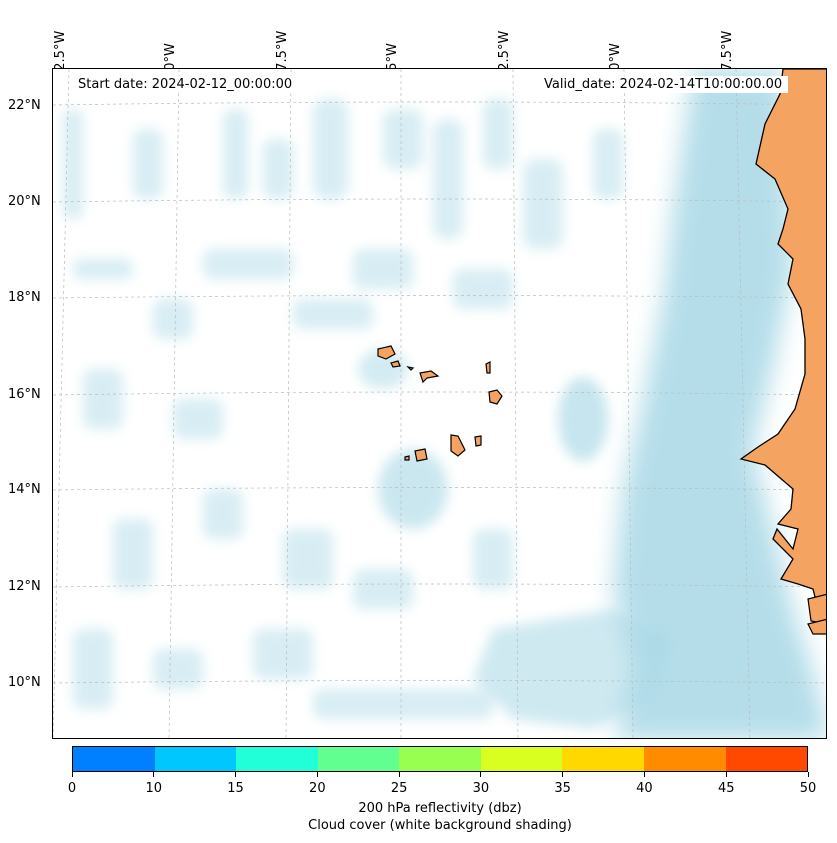 This screenshot has width=837, height=843. What do you see at coordinates (410, 368) in the screenshot?
I see `island-santa-luzia` at bounding box center [410, 368].